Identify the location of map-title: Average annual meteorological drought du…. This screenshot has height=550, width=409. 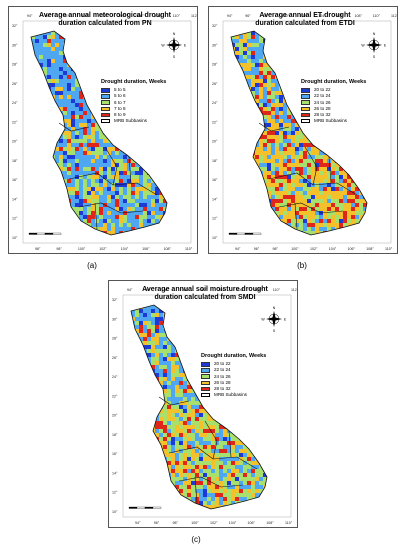
(105, 19).